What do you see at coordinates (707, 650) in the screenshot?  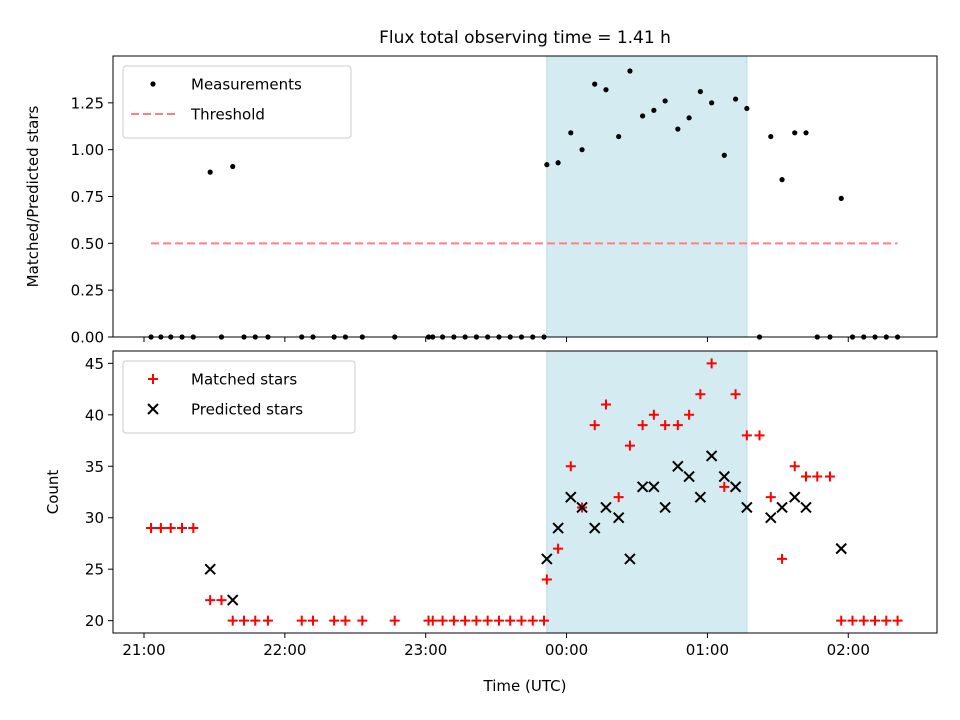 I see `x-tick-label: 01:00` at bounding box center [707, 650].